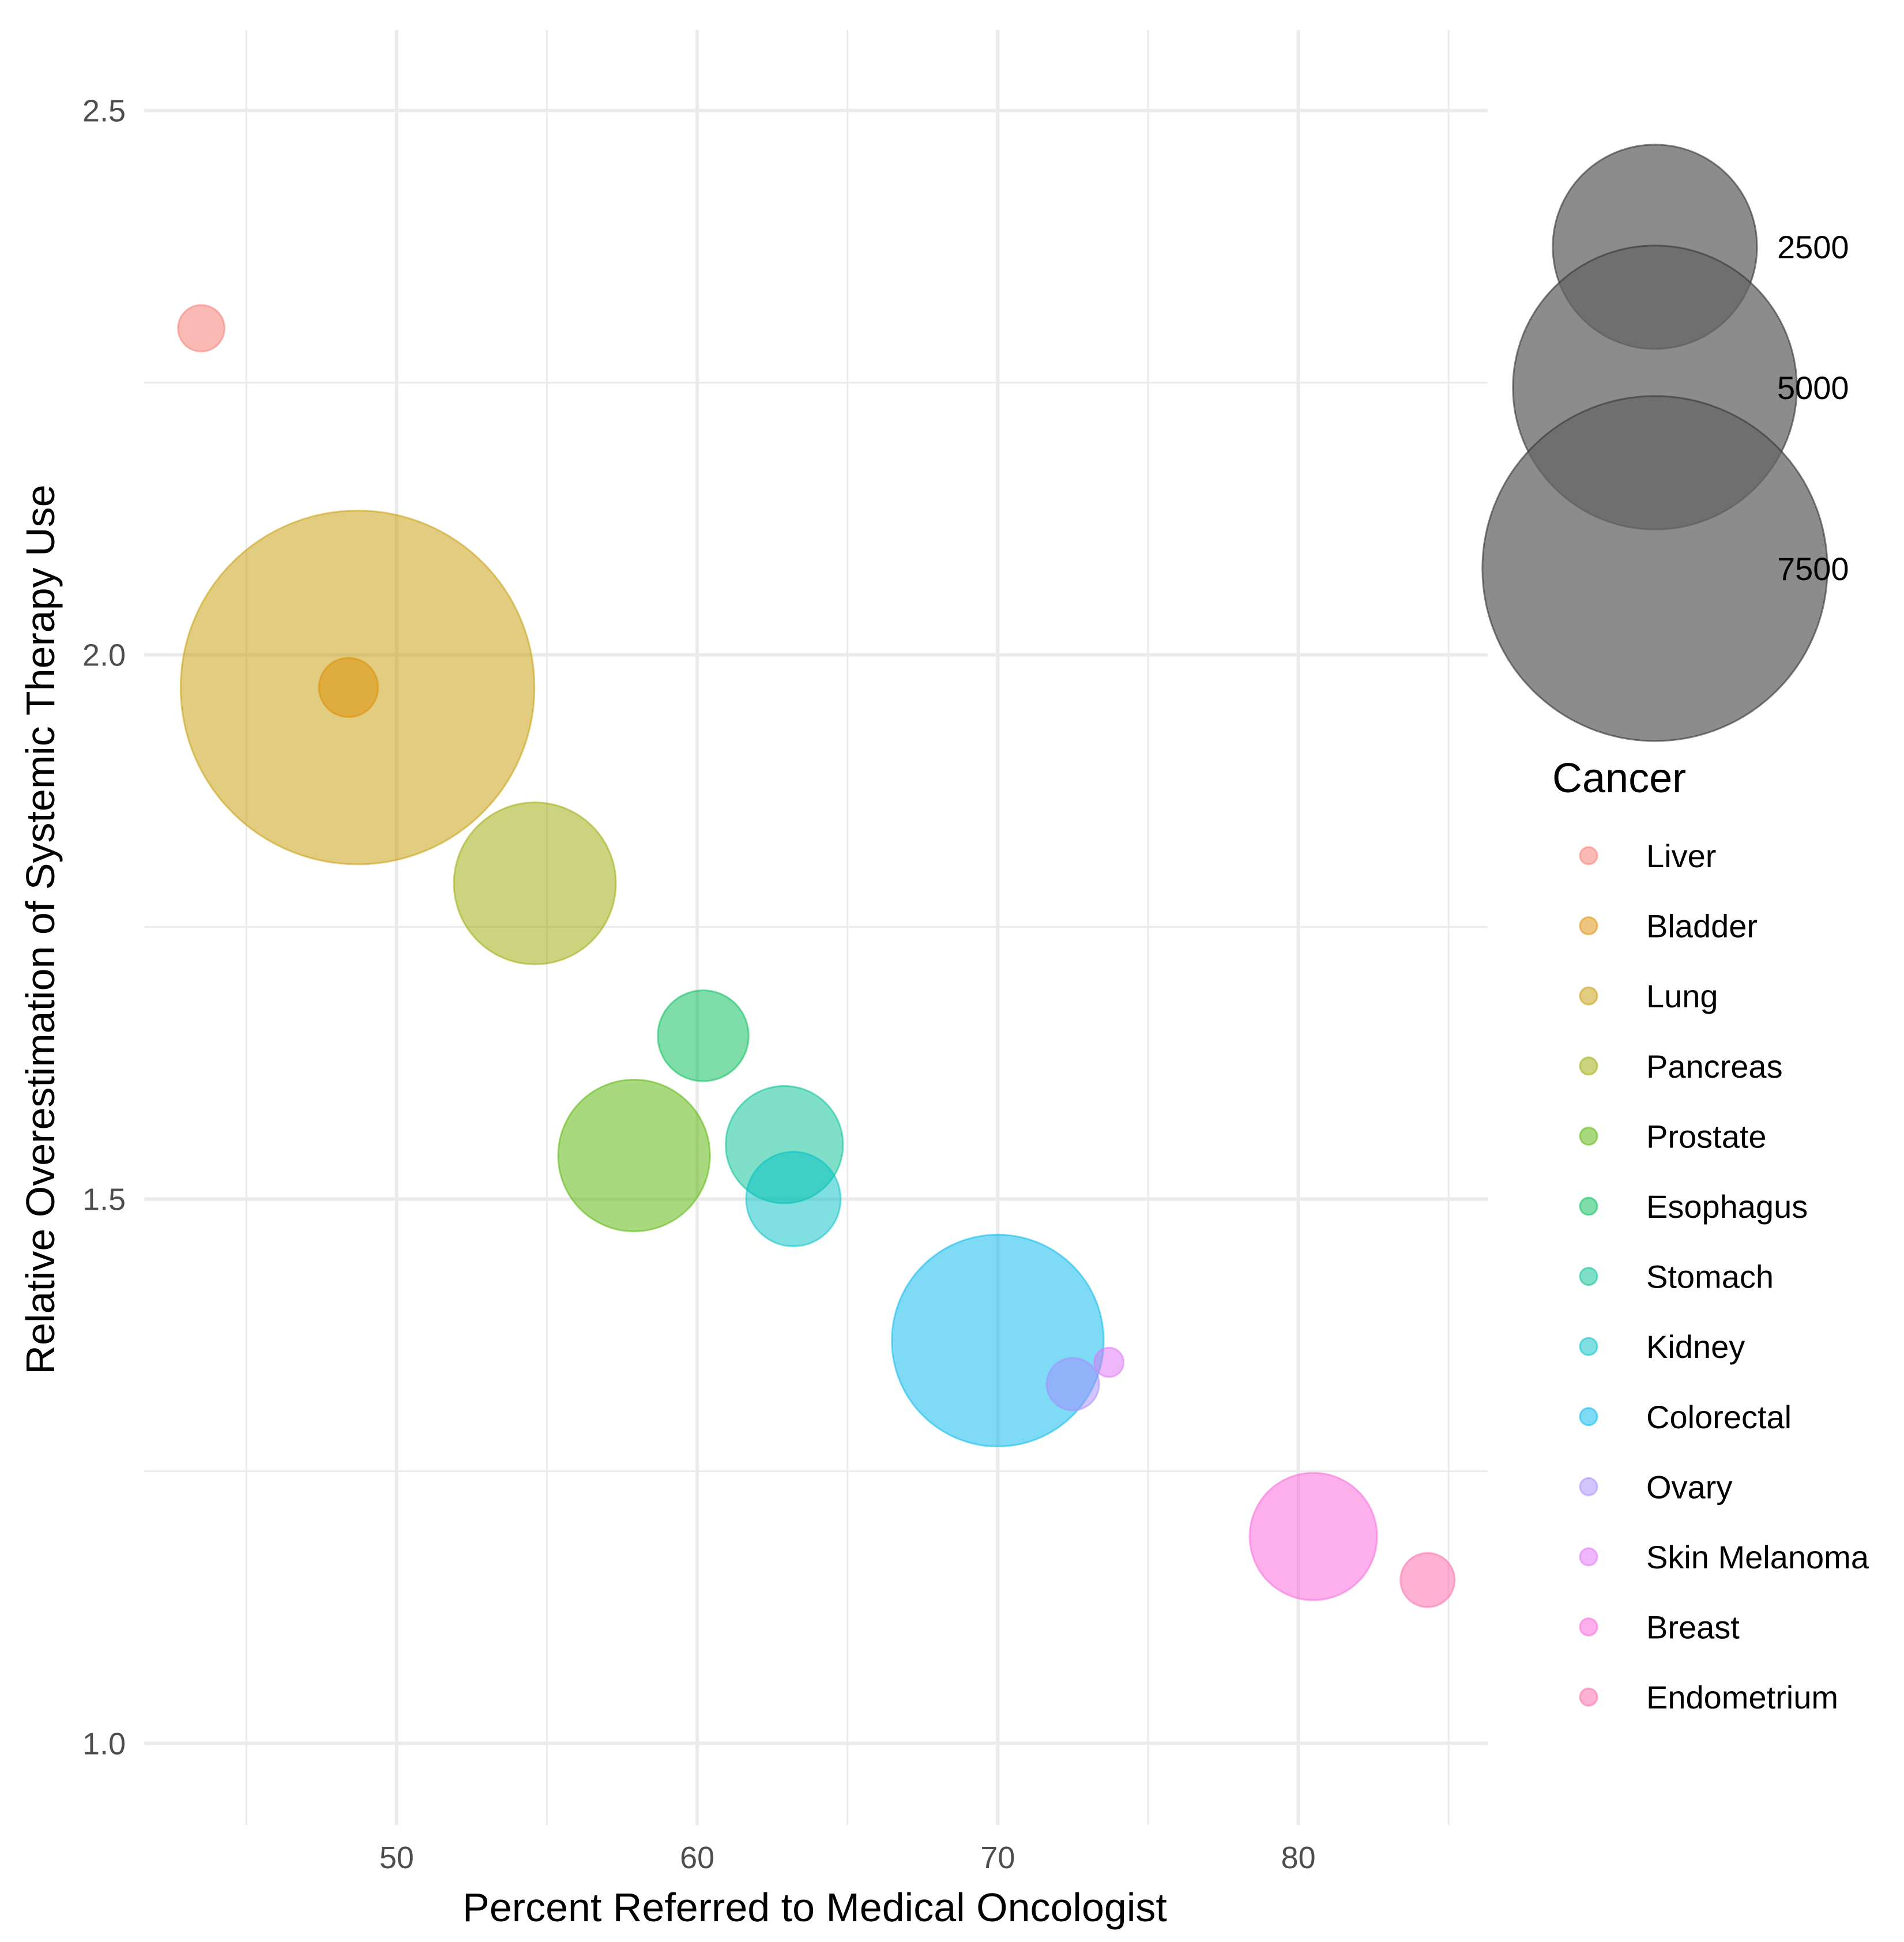 The image size is (1904, 1942). I want to click on legend-label: Endometrium, so click(1742, 1697).